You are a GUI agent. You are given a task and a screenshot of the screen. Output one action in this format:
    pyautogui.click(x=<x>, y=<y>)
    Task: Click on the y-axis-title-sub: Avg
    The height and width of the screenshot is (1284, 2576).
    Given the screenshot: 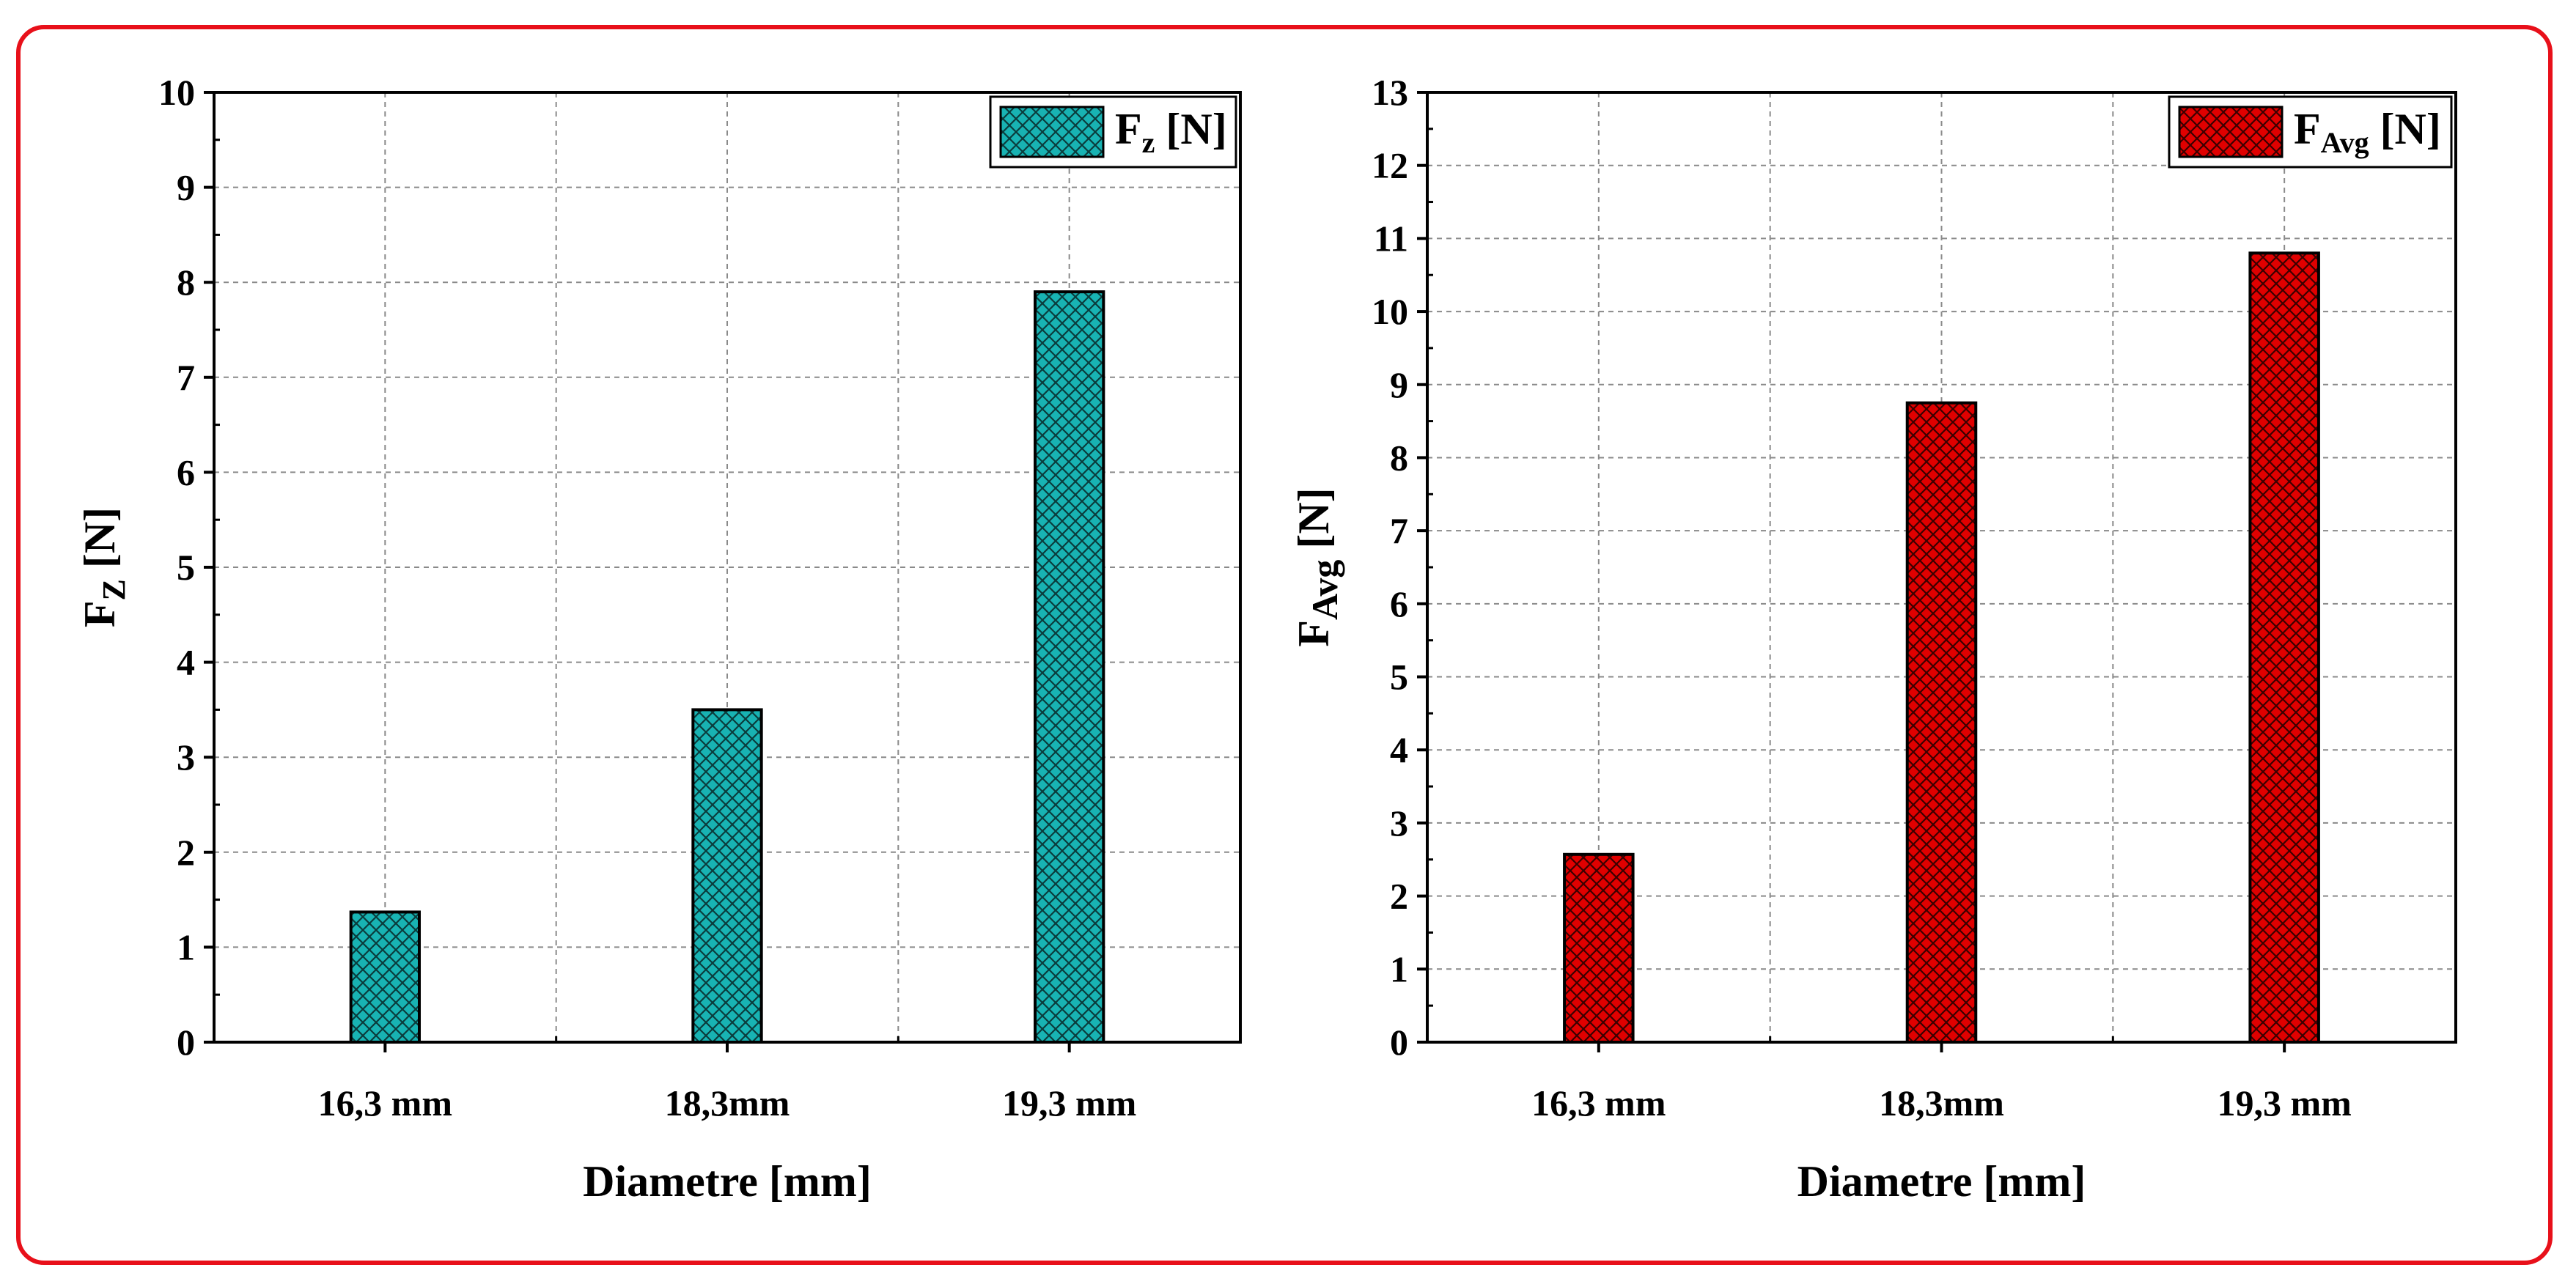 What is the action you would take?
    pyautogui.click(x=1324, y=590)
    